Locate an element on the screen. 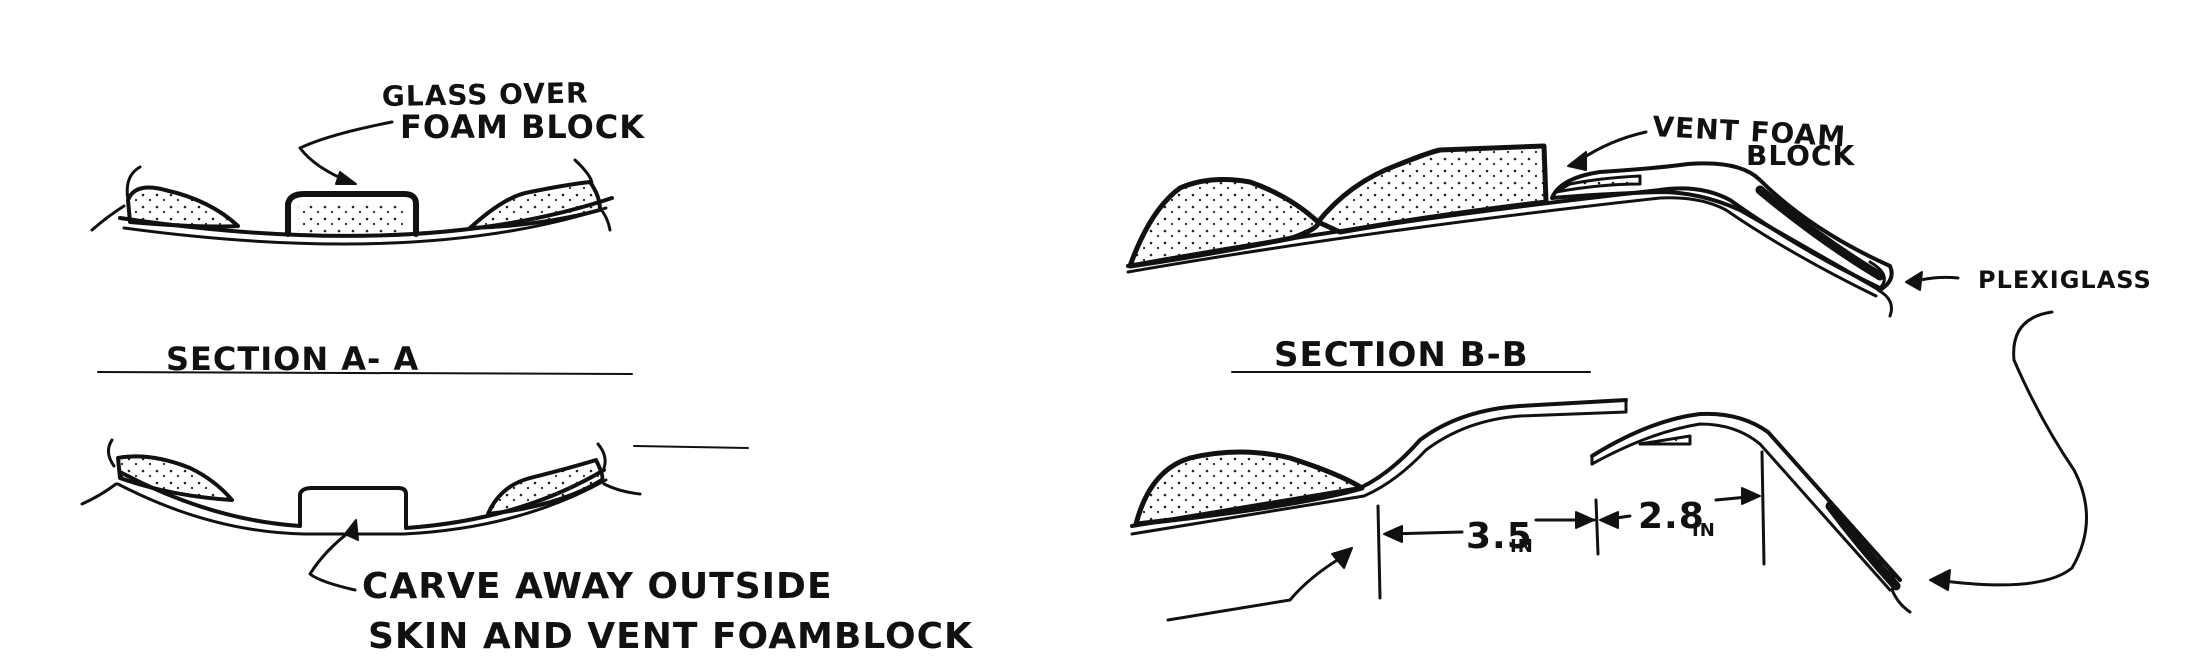  label-block: BLOCK is located at coordinates (1801, 155).